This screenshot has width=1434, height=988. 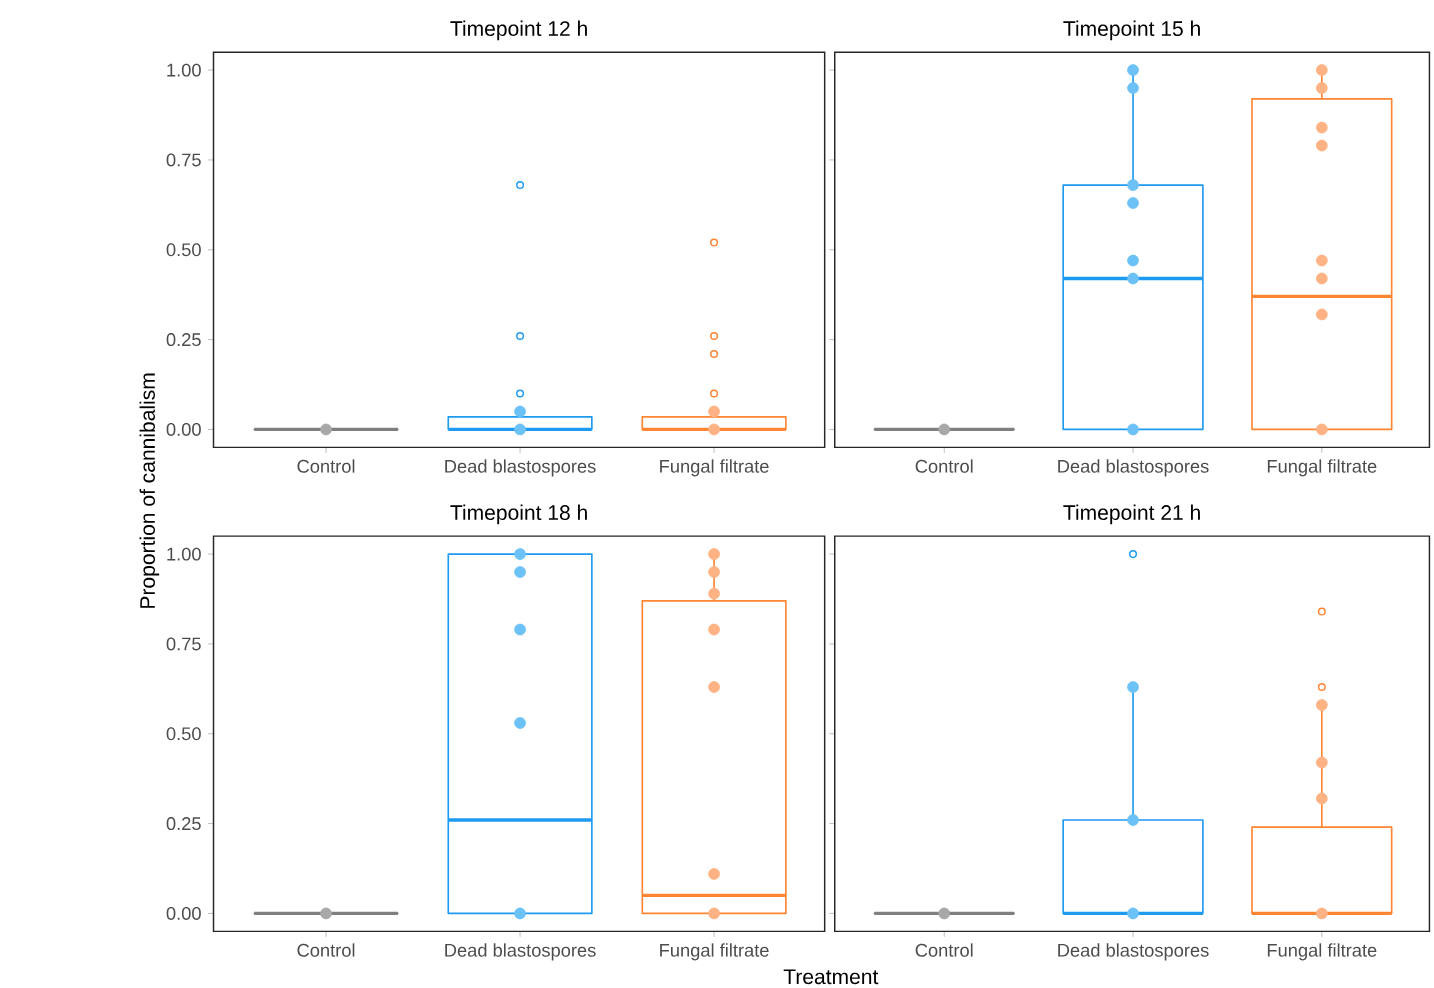 I want to click on x-axis-title: Treatment, so click(x=831, y=977).